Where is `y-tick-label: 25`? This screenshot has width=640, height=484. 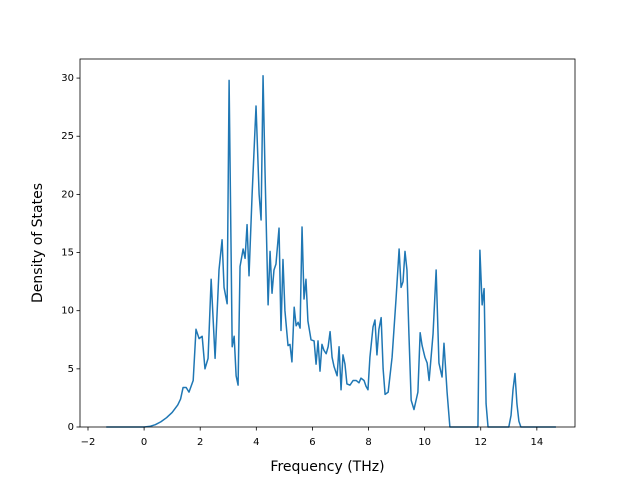 y-tick-label: 25 is located at coordinates (67, 136).